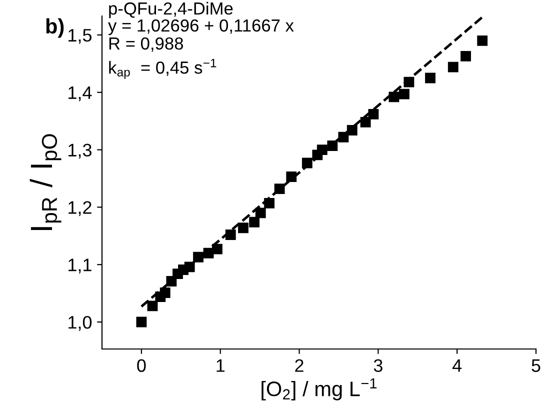 The height and width of the screenshot is (417, 543). Describe the element at coordinates (457, 365) in the screenshot. I see `x-tick-label: 4` at that location.